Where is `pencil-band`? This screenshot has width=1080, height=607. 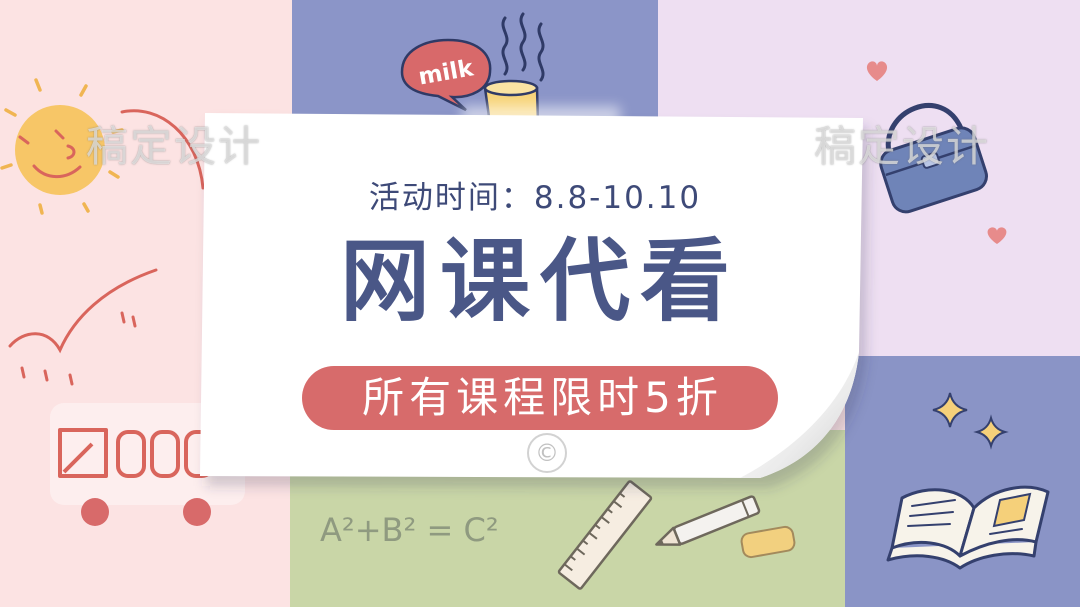
pencil-band is located at coordinates (745, 508).